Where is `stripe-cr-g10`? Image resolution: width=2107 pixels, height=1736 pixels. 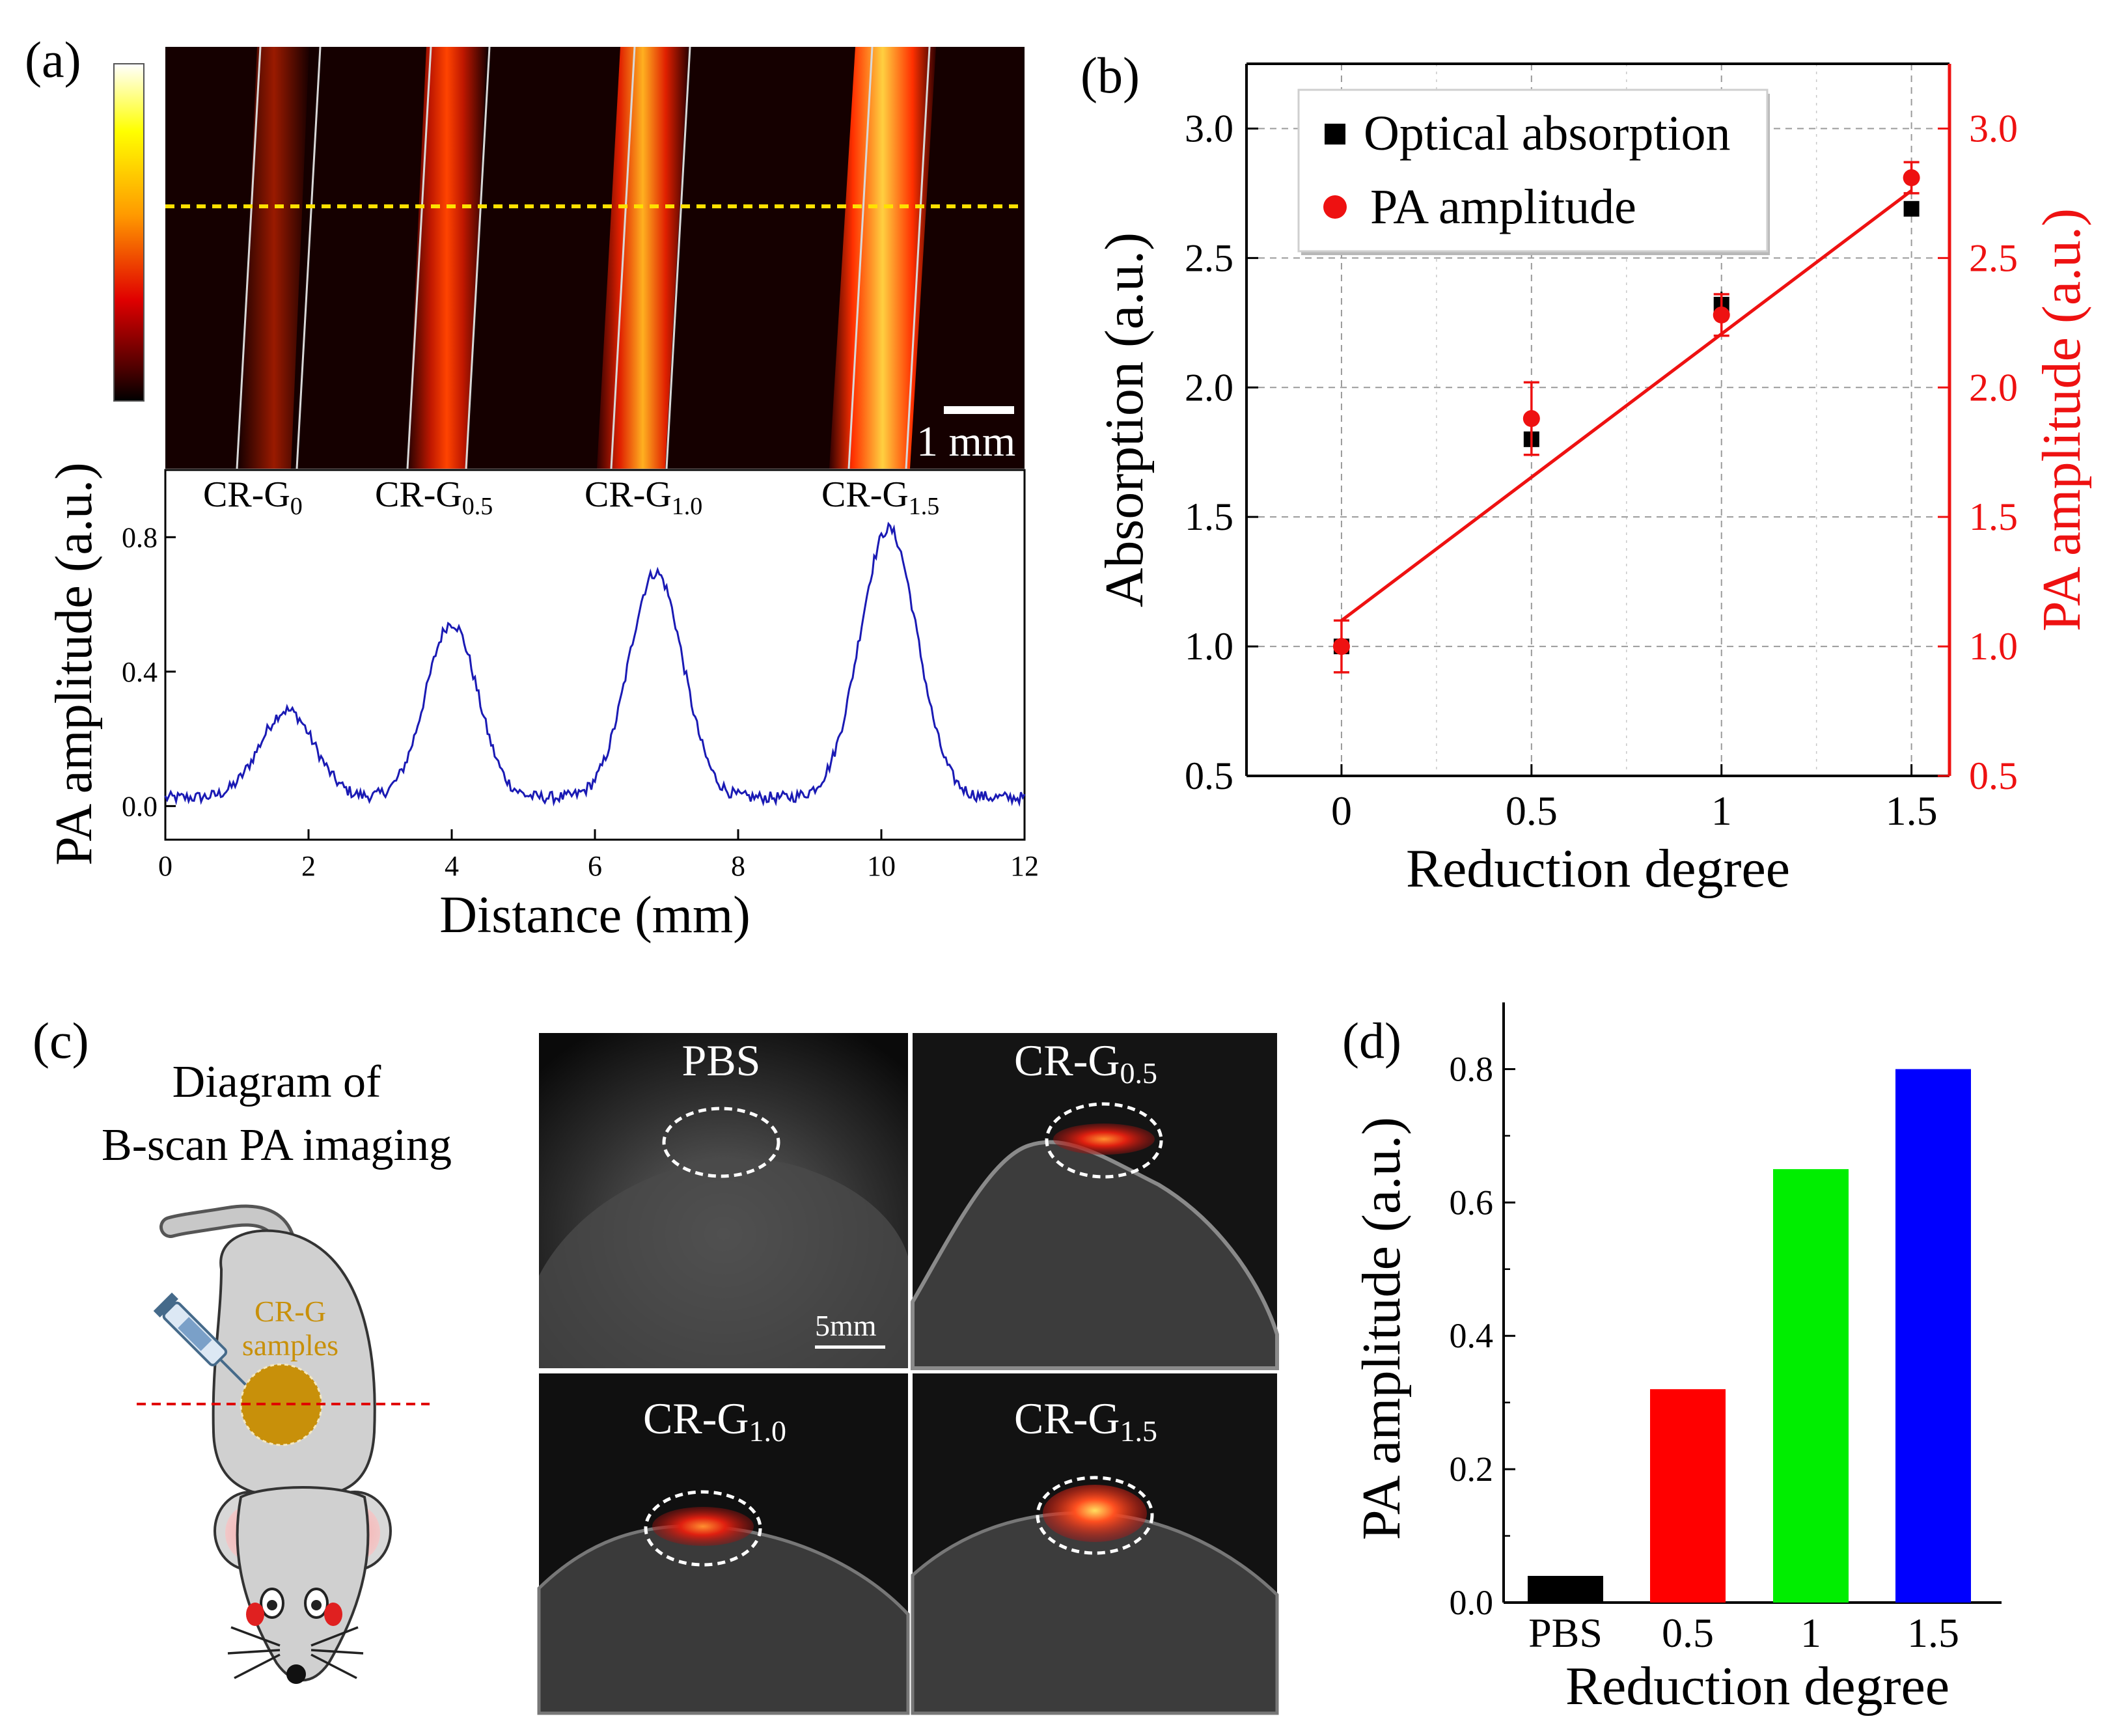
stripe-cr-g10 is located at coordinates (643, 258).